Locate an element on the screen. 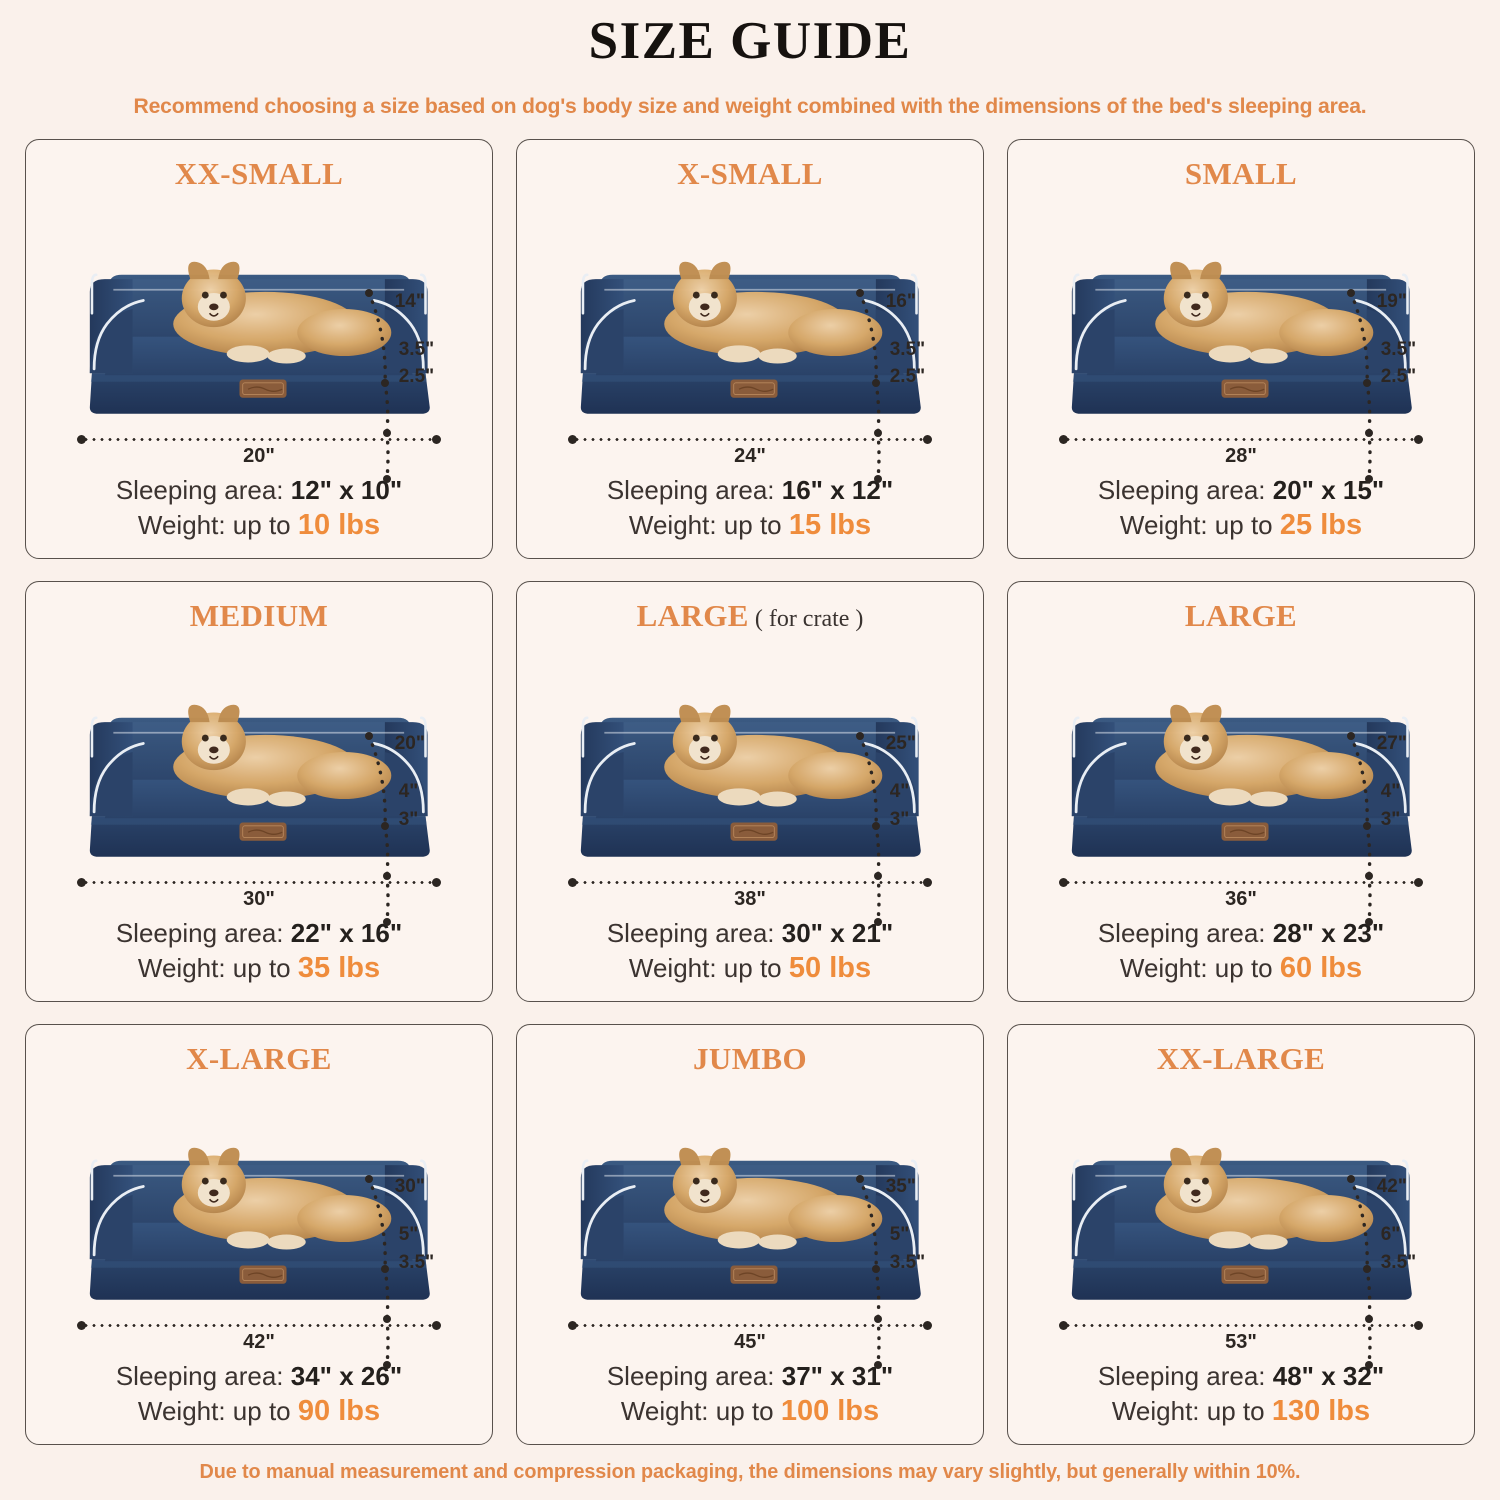 Image resolution: width=1500 pixels, height=1500 pixels. width-dimension: 38" is located at coordinates (750, 894).